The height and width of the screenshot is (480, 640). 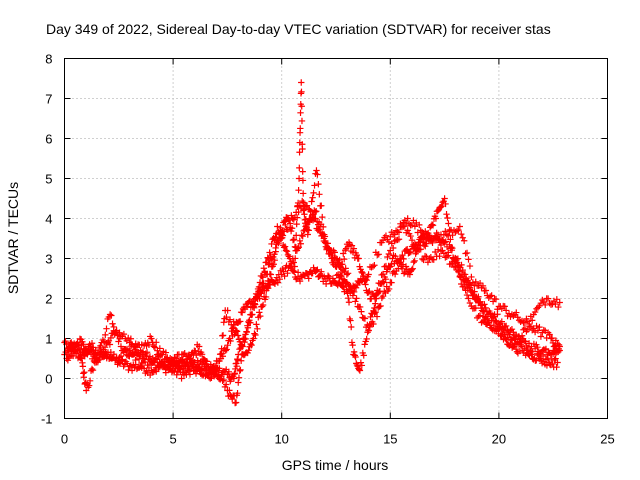 What do you see at coordinates (607, 439) in the screenshot?
I see `x-tick-label: 25` at bounding box center [607, 439].